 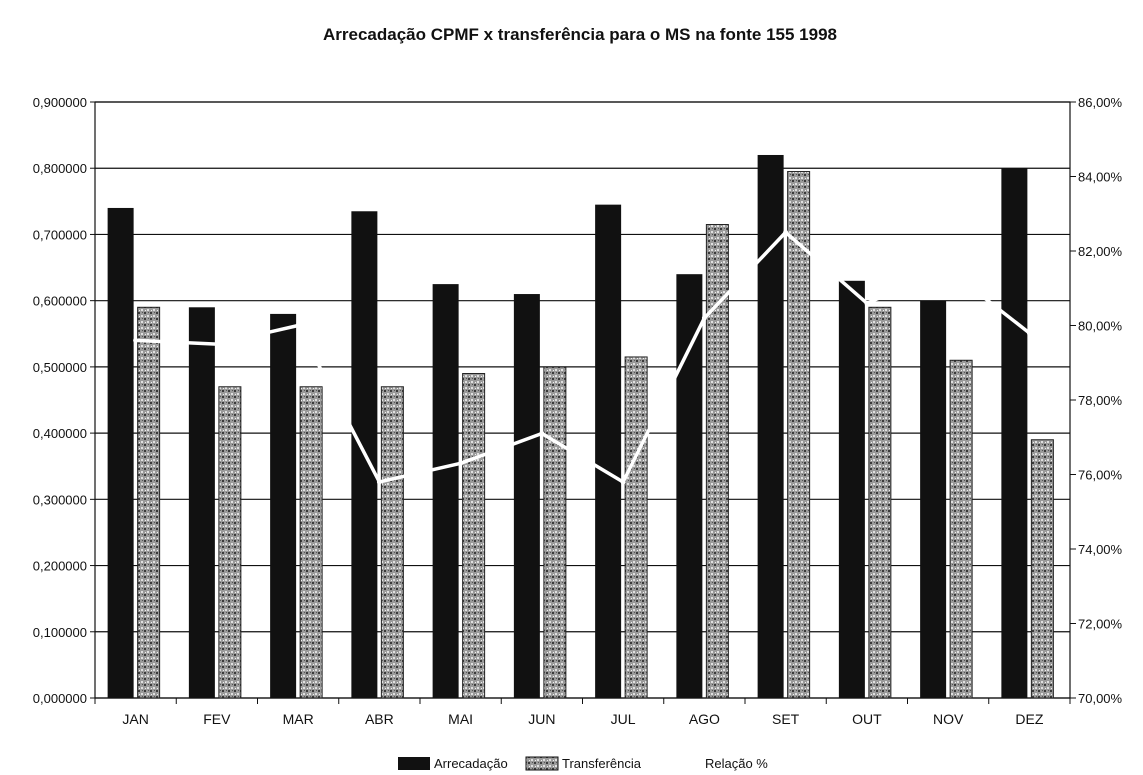 I want to click on y-tick-label-right: 72,00%, so click(x=1100, y=624).